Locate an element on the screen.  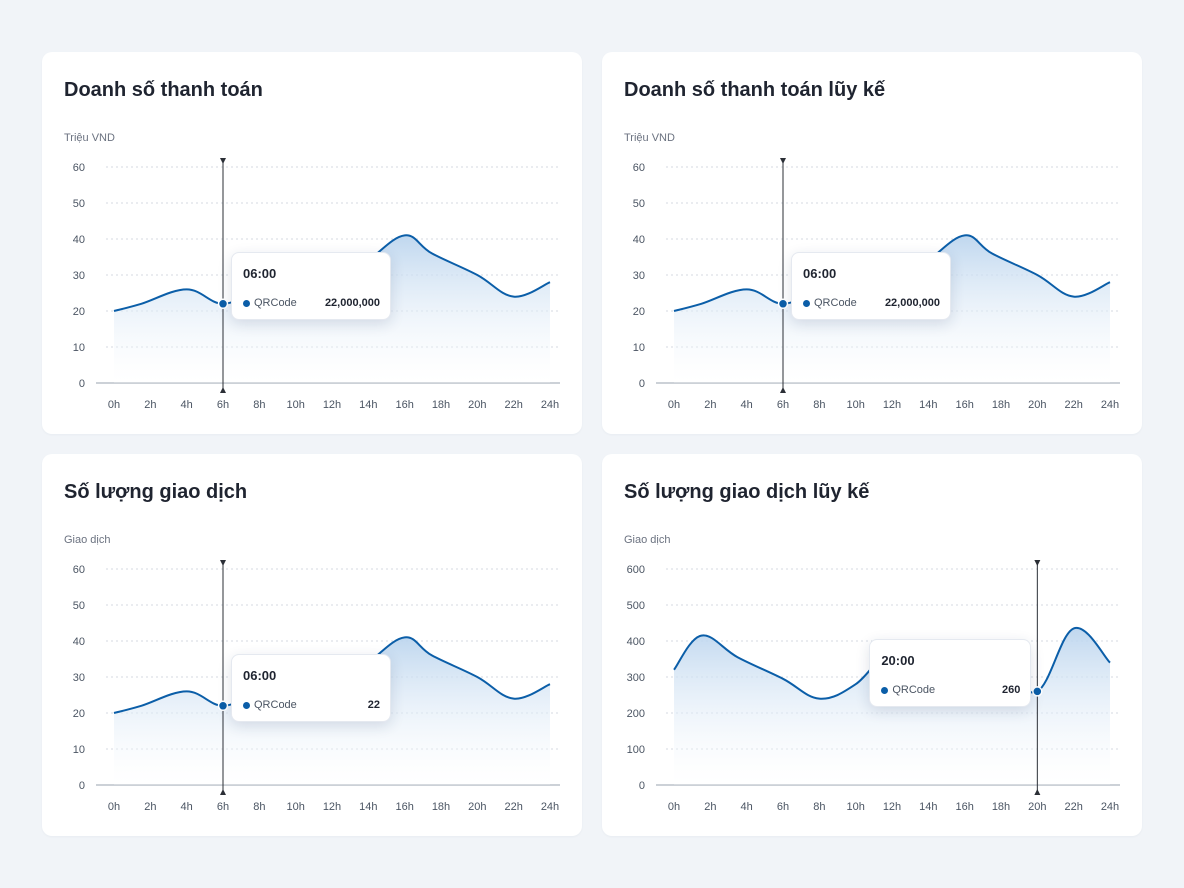
card-title: Số lượng giao dịch lũy kế is located at coordinates (747, 492).